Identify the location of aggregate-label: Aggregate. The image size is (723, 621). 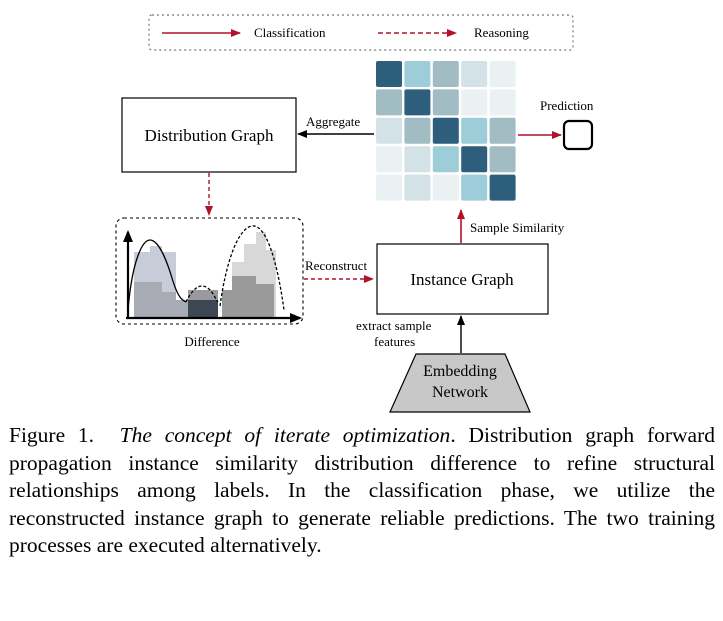
(333, 121).